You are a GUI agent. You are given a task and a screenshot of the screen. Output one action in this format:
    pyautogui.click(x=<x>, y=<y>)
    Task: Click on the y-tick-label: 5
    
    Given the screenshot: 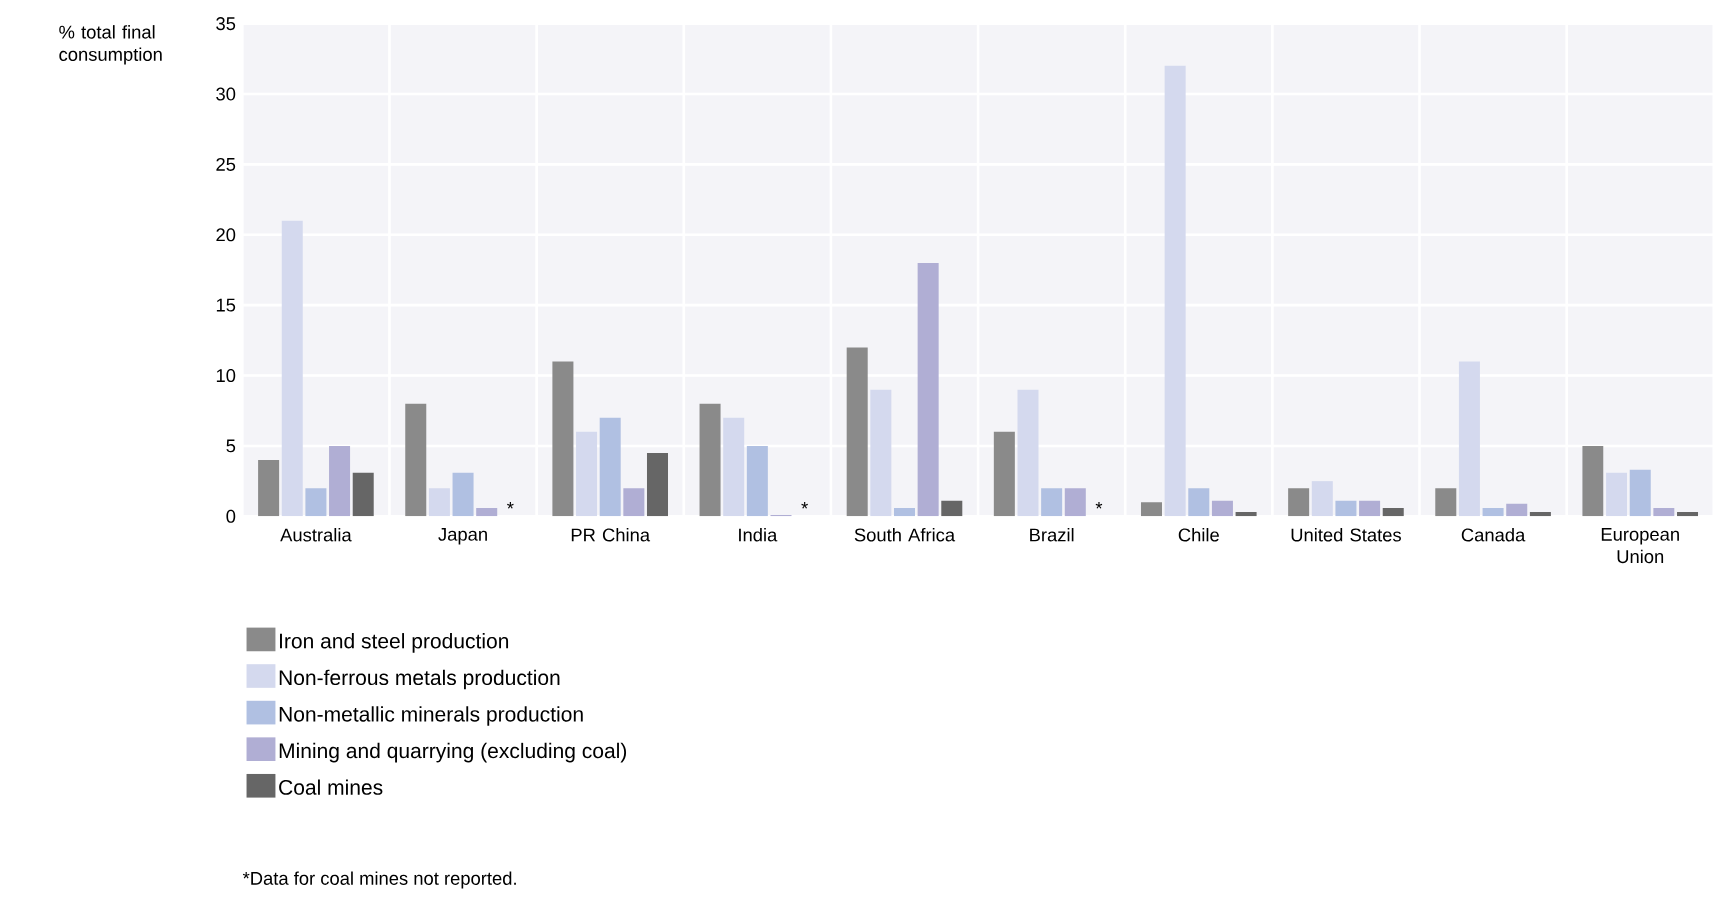 What is the action you would take?
    pyautogui.click(x=231, y=446)
    